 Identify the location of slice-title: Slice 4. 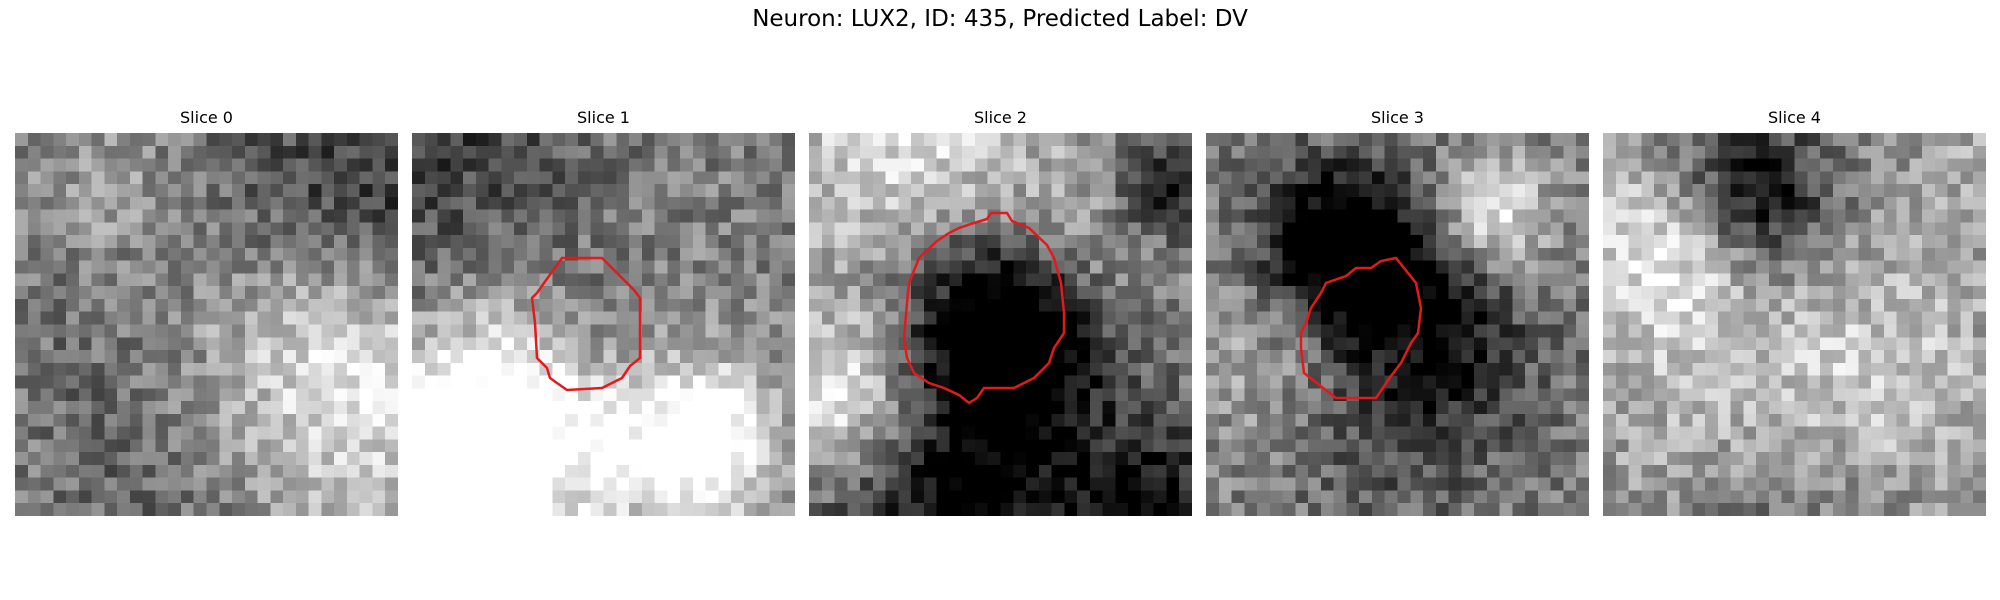
(1794, 117).